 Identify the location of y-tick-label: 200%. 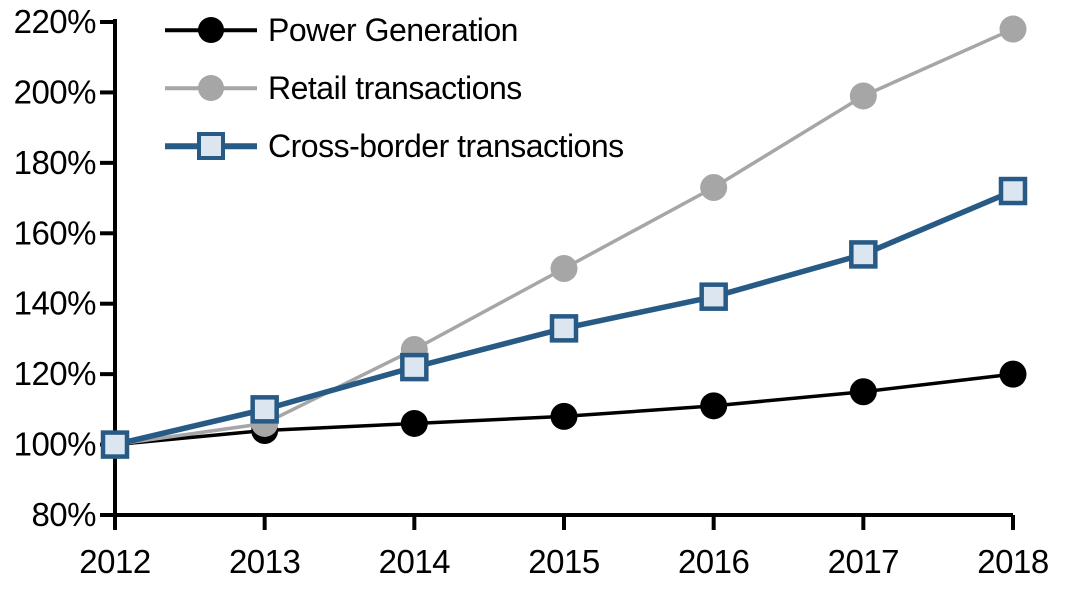
(55, 91).